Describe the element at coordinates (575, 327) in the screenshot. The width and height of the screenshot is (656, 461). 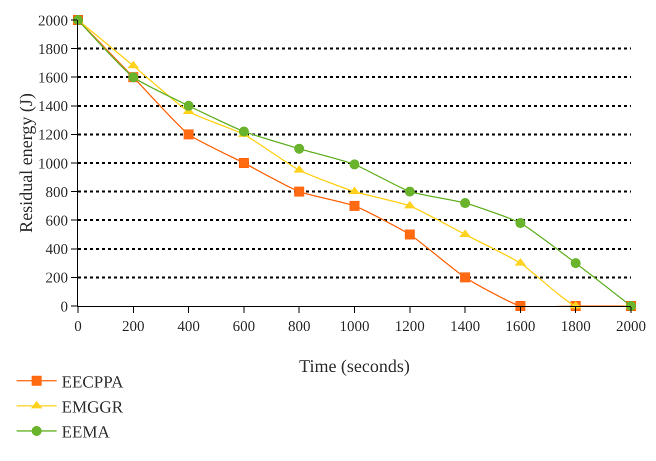
I see `x-tick-label: 1800` at that location.